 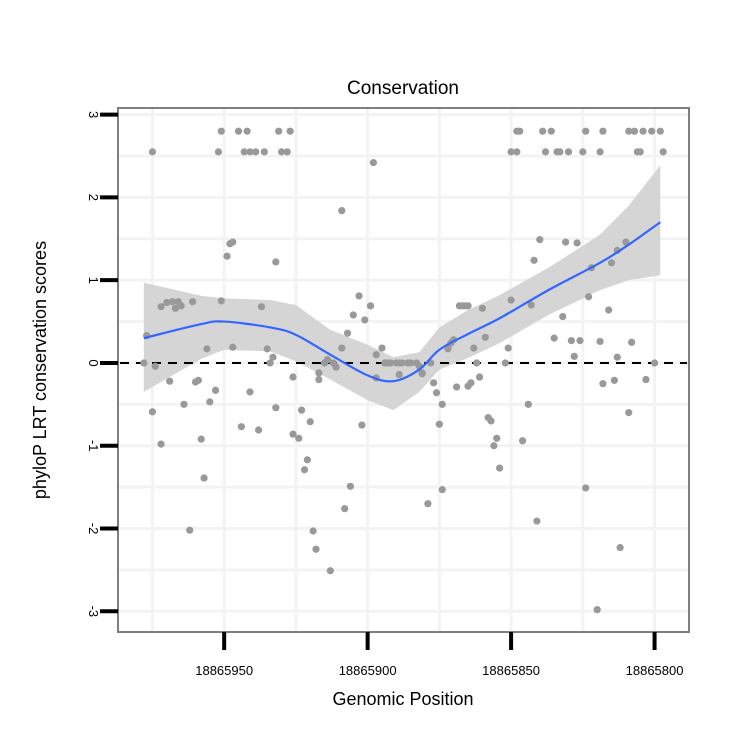 What do you see at coordinates (93, 529) in the screenshot?
I see `y-tick-label: -2` at bounding box center [93, 529].